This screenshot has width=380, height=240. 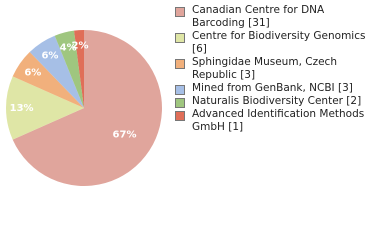 I want to click on legend-entry: Naturalis Biodiversity Center [2], so click(x=275, y=101).